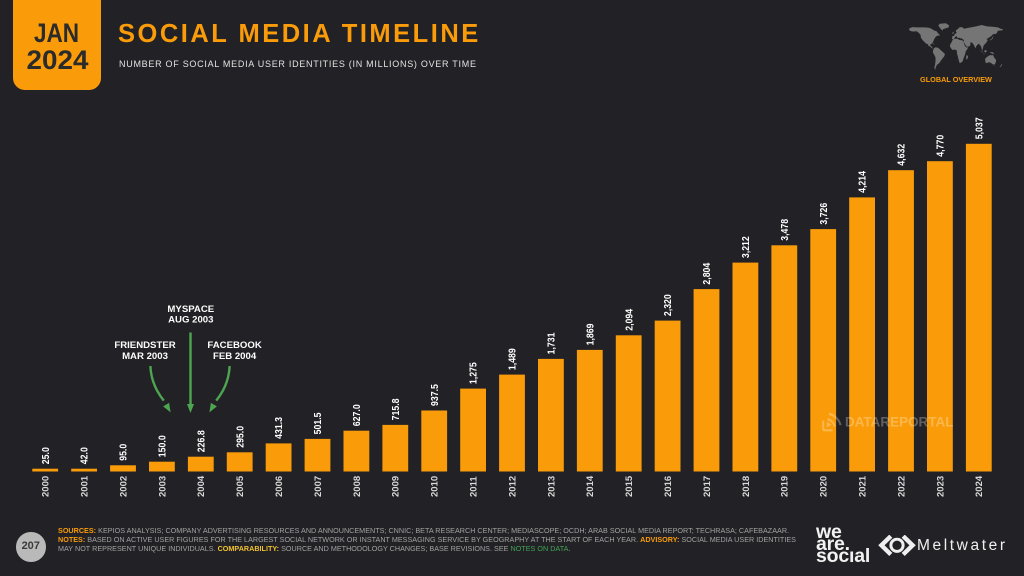 The height and width of the screenshot is (576, 1024). What do you see at coordinates (123, 486) in the screenshot?
I see `svg-text: 2002` at bounding box center [123, 486].